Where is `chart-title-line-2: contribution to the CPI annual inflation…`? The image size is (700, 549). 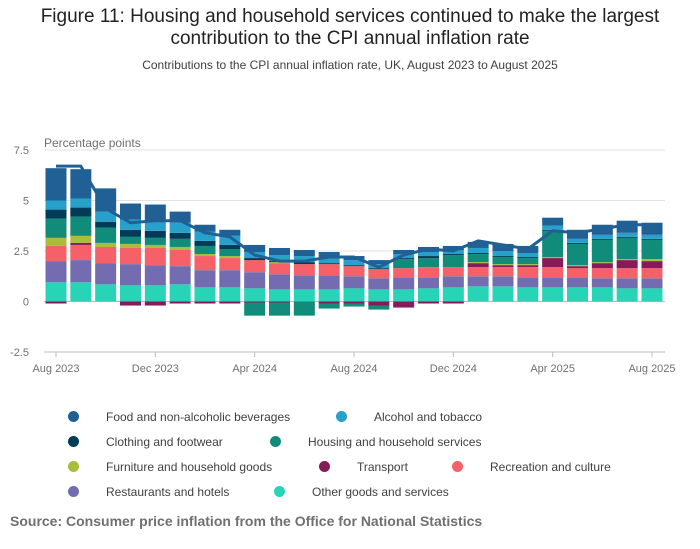
chart-title-line-2: contribution to the CPI annual inflation… is located at coordinates (350, 38).